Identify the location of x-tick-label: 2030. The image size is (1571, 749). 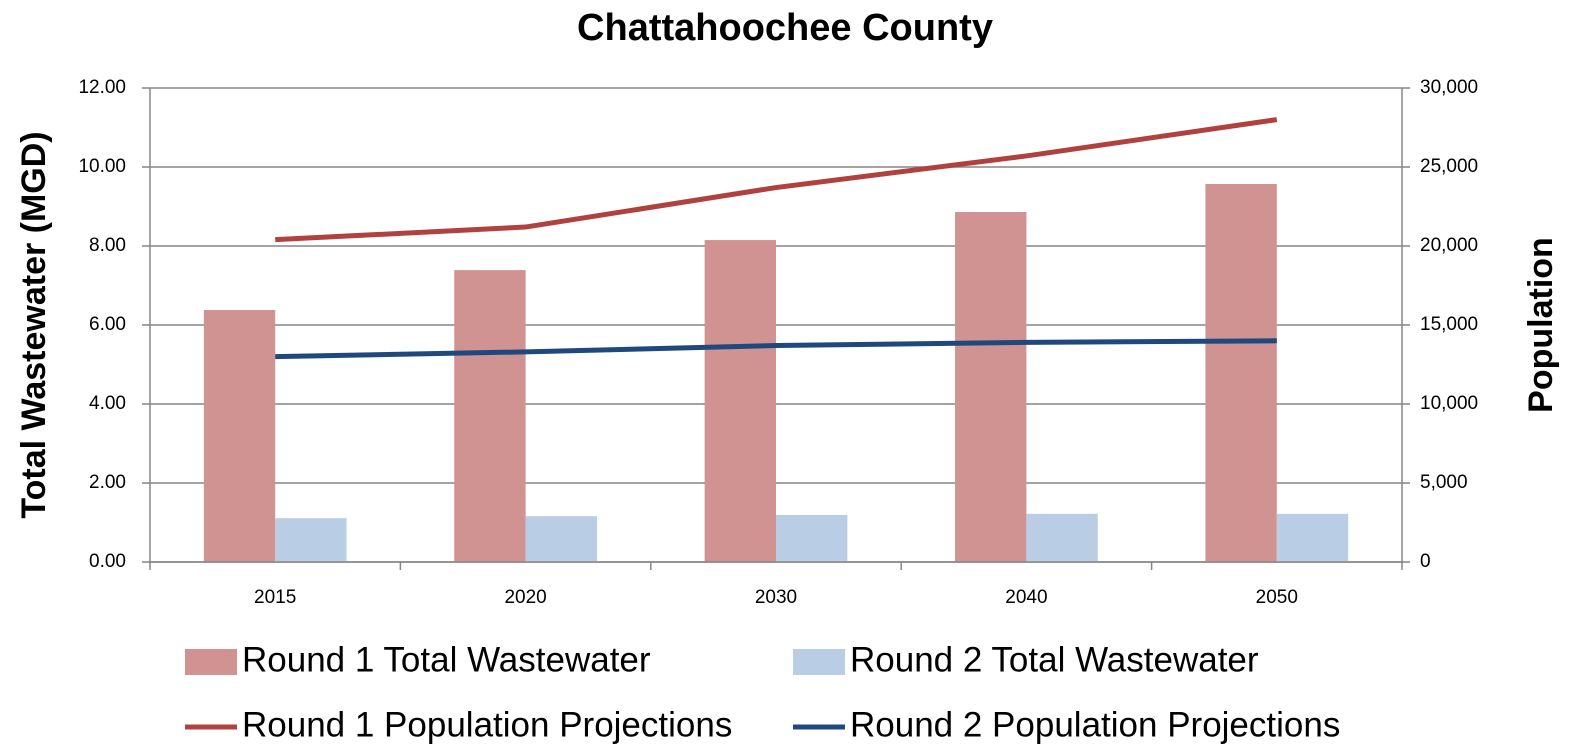
(776, 597).